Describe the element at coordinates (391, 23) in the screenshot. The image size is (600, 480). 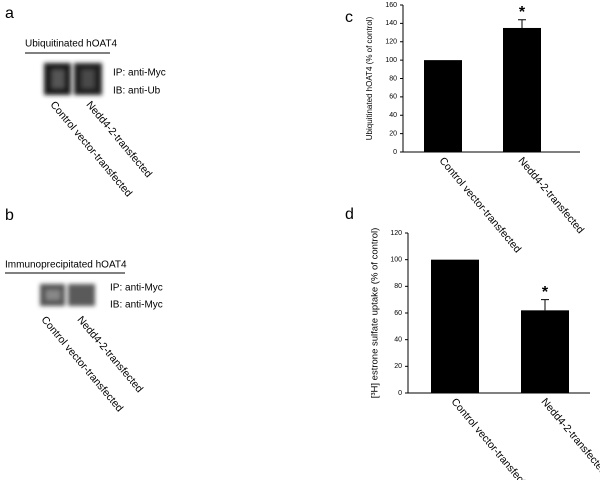
I see `y-tick-label: 140` at that location.